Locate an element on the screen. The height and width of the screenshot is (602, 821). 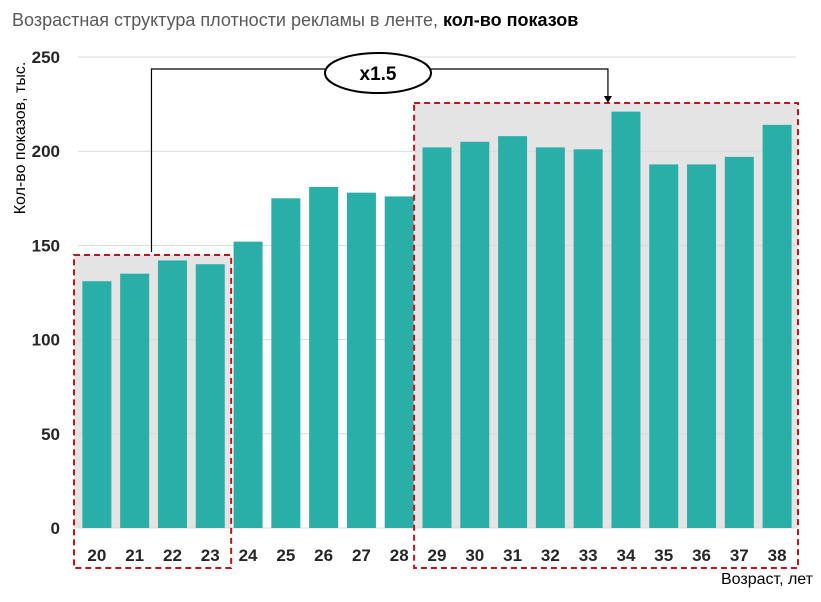
x-tick-label: 26 is located at coordinates (323, 555).